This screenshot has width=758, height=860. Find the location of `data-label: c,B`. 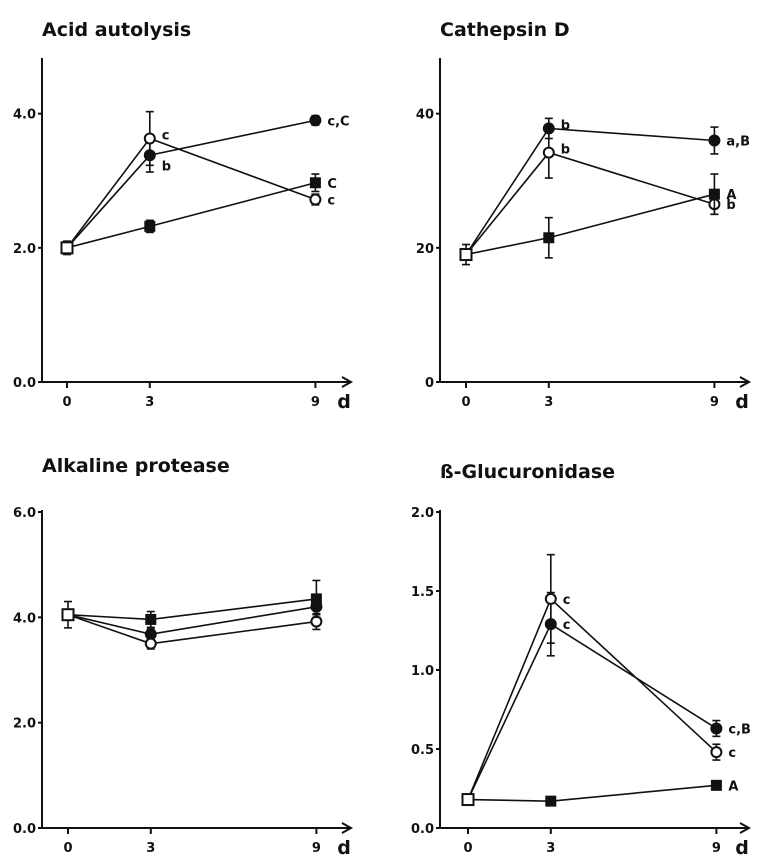

data-label: c,B is located at coordinates (739, 729).